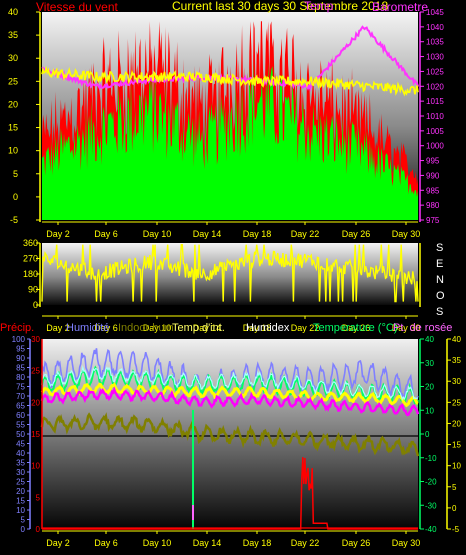 The width and height of the screenshot is (466, 555). I want to click on panel3-temp-tick-label-a: -10, so click(431, 458).